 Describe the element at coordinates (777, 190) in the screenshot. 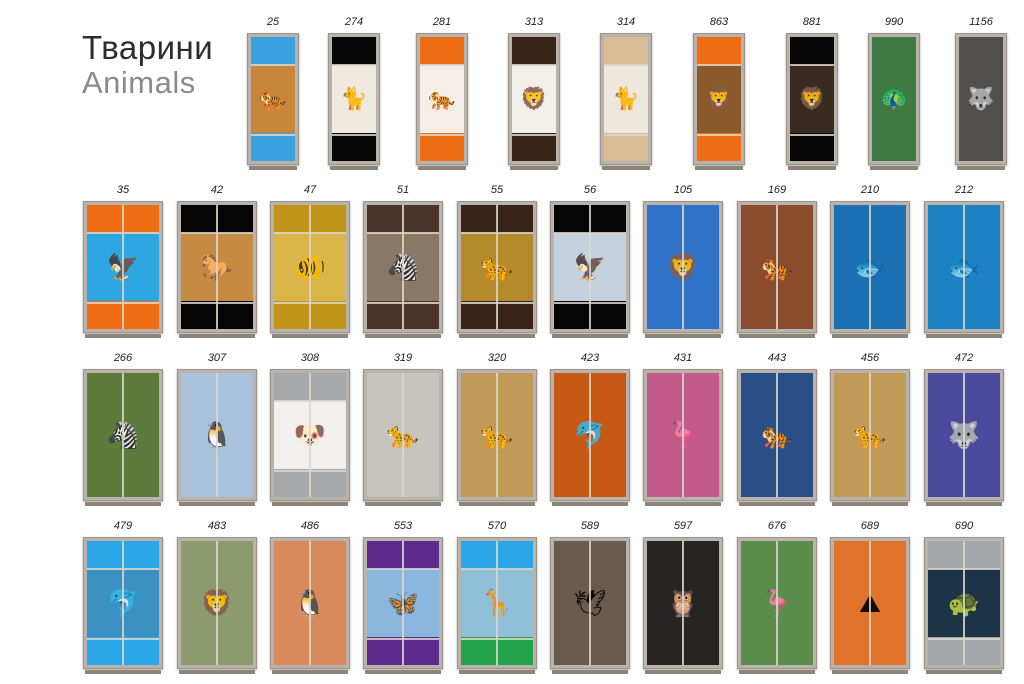

I see `item-code: 169` at that location.